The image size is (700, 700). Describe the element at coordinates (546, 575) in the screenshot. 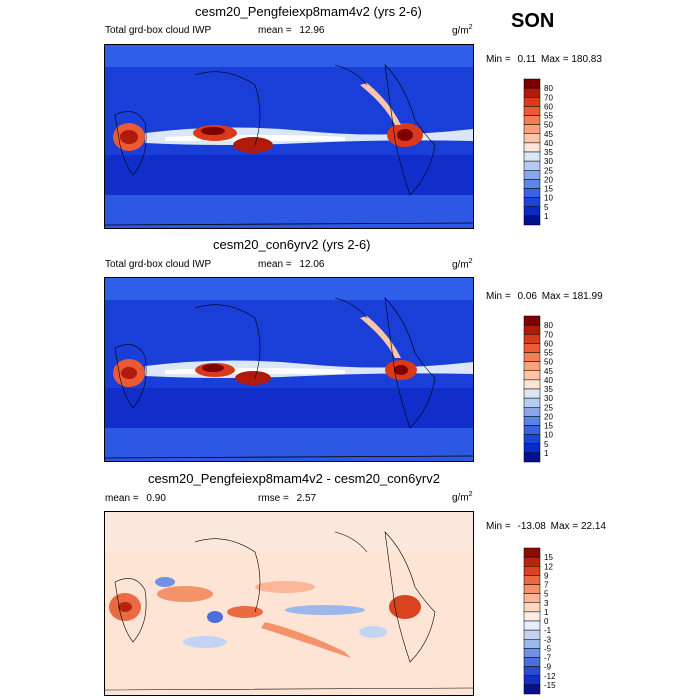

I see `colorbar-tick-label: 9` at that location.